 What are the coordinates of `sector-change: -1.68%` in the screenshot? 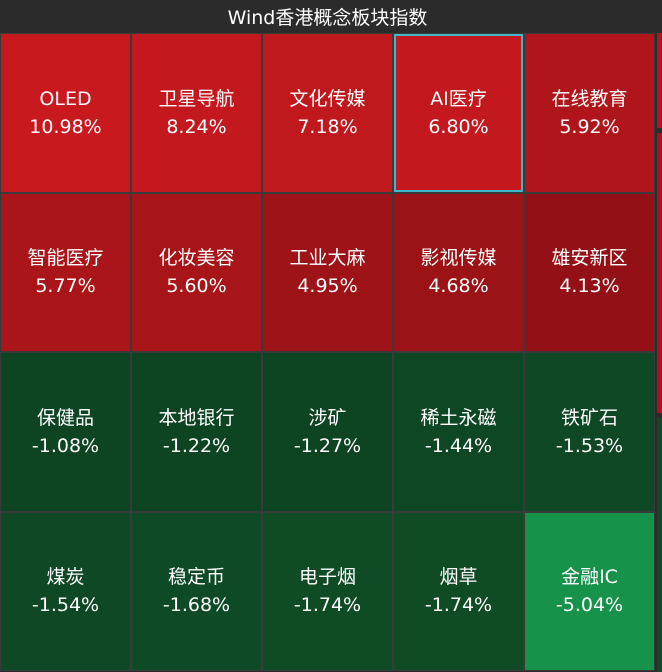 It's located at (196, 605).